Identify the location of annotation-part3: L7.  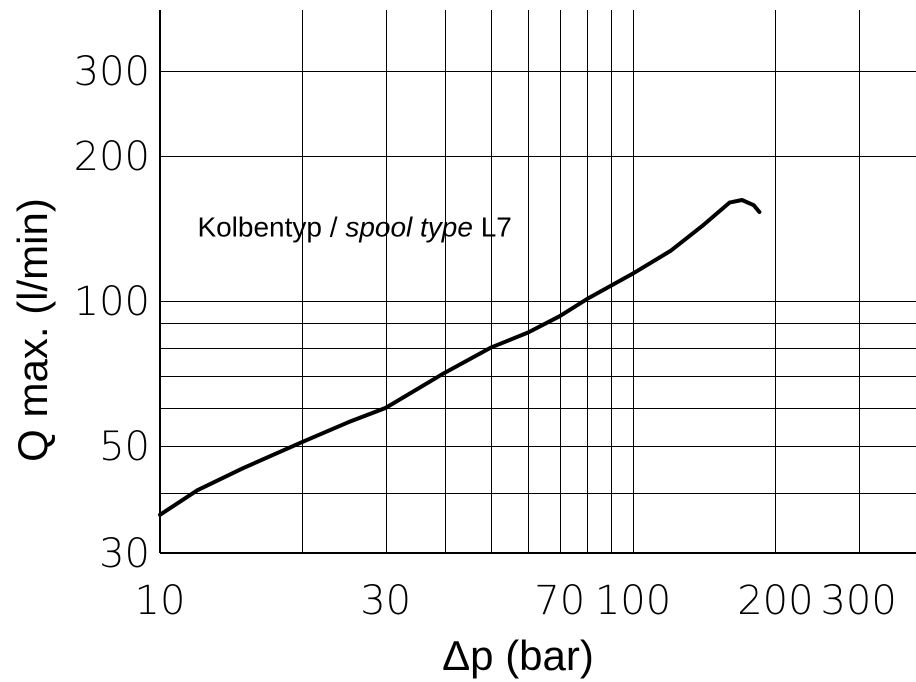
(492, 227).